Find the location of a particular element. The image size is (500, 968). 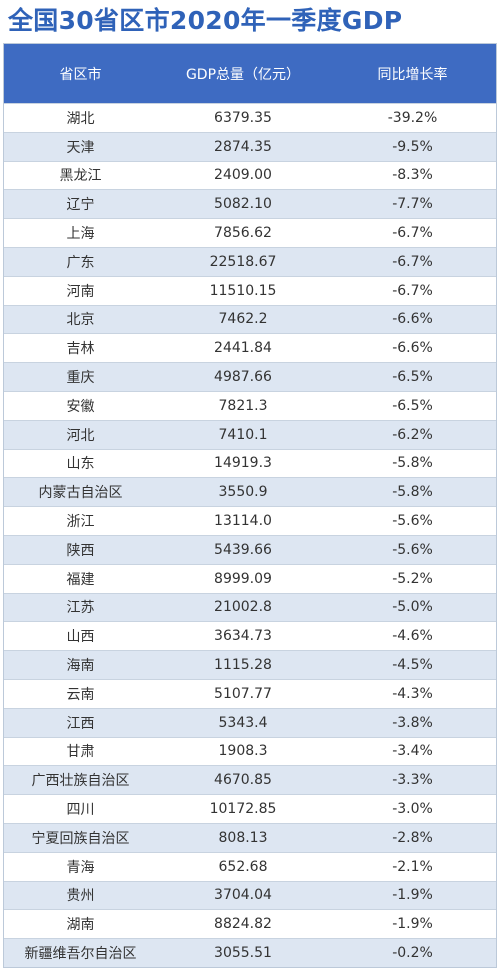

cell-gdp: 8824.82 is located at coordinates (243, 924).